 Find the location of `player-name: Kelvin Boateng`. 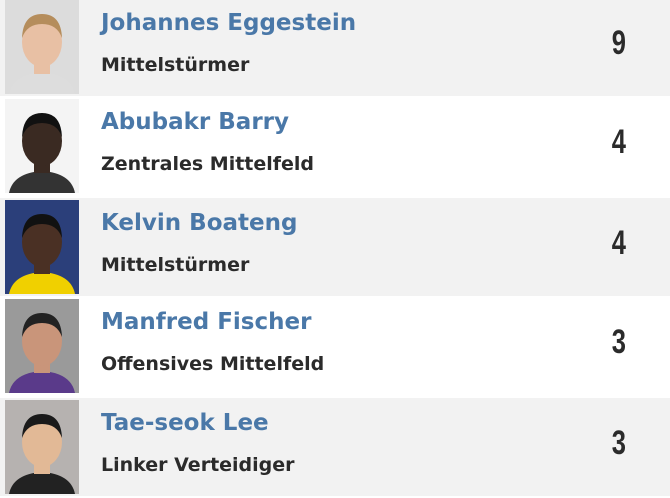

player-name: Kelvin Boateng is located at coordinates (199, 223).